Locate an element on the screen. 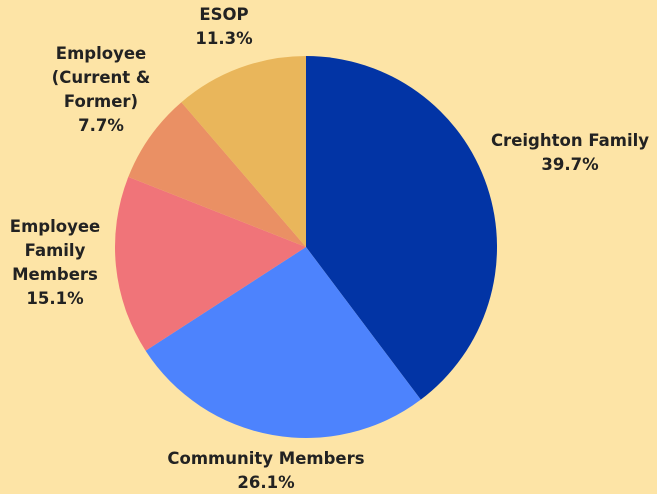  pie-slice-employee-current-former is located at coordinates (217, 175).